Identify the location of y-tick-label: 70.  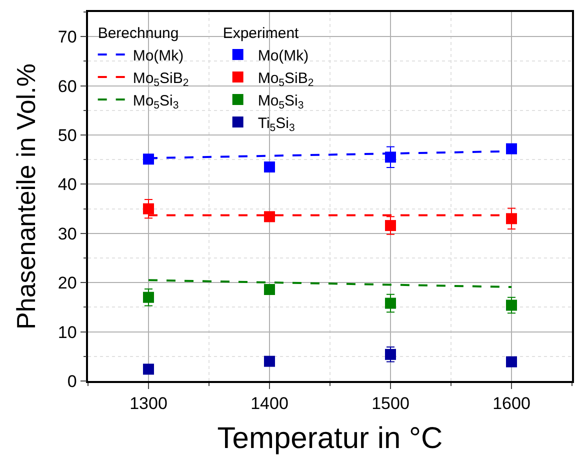
(67, 37).